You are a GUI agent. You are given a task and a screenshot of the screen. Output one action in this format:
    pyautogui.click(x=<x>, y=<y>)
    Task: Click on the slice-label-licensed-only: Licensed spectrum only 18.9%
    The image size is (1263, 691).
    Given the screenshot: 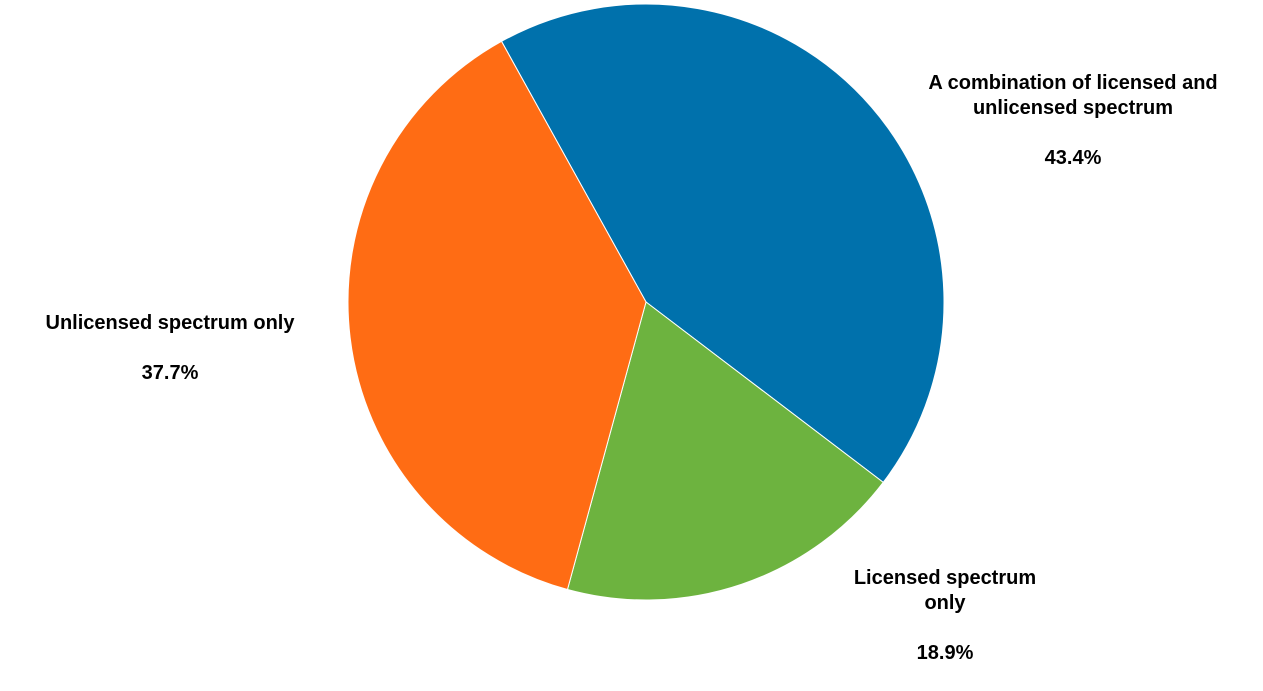 What is the action you would take?
    pyautogui.click(x=945, y=616)
    